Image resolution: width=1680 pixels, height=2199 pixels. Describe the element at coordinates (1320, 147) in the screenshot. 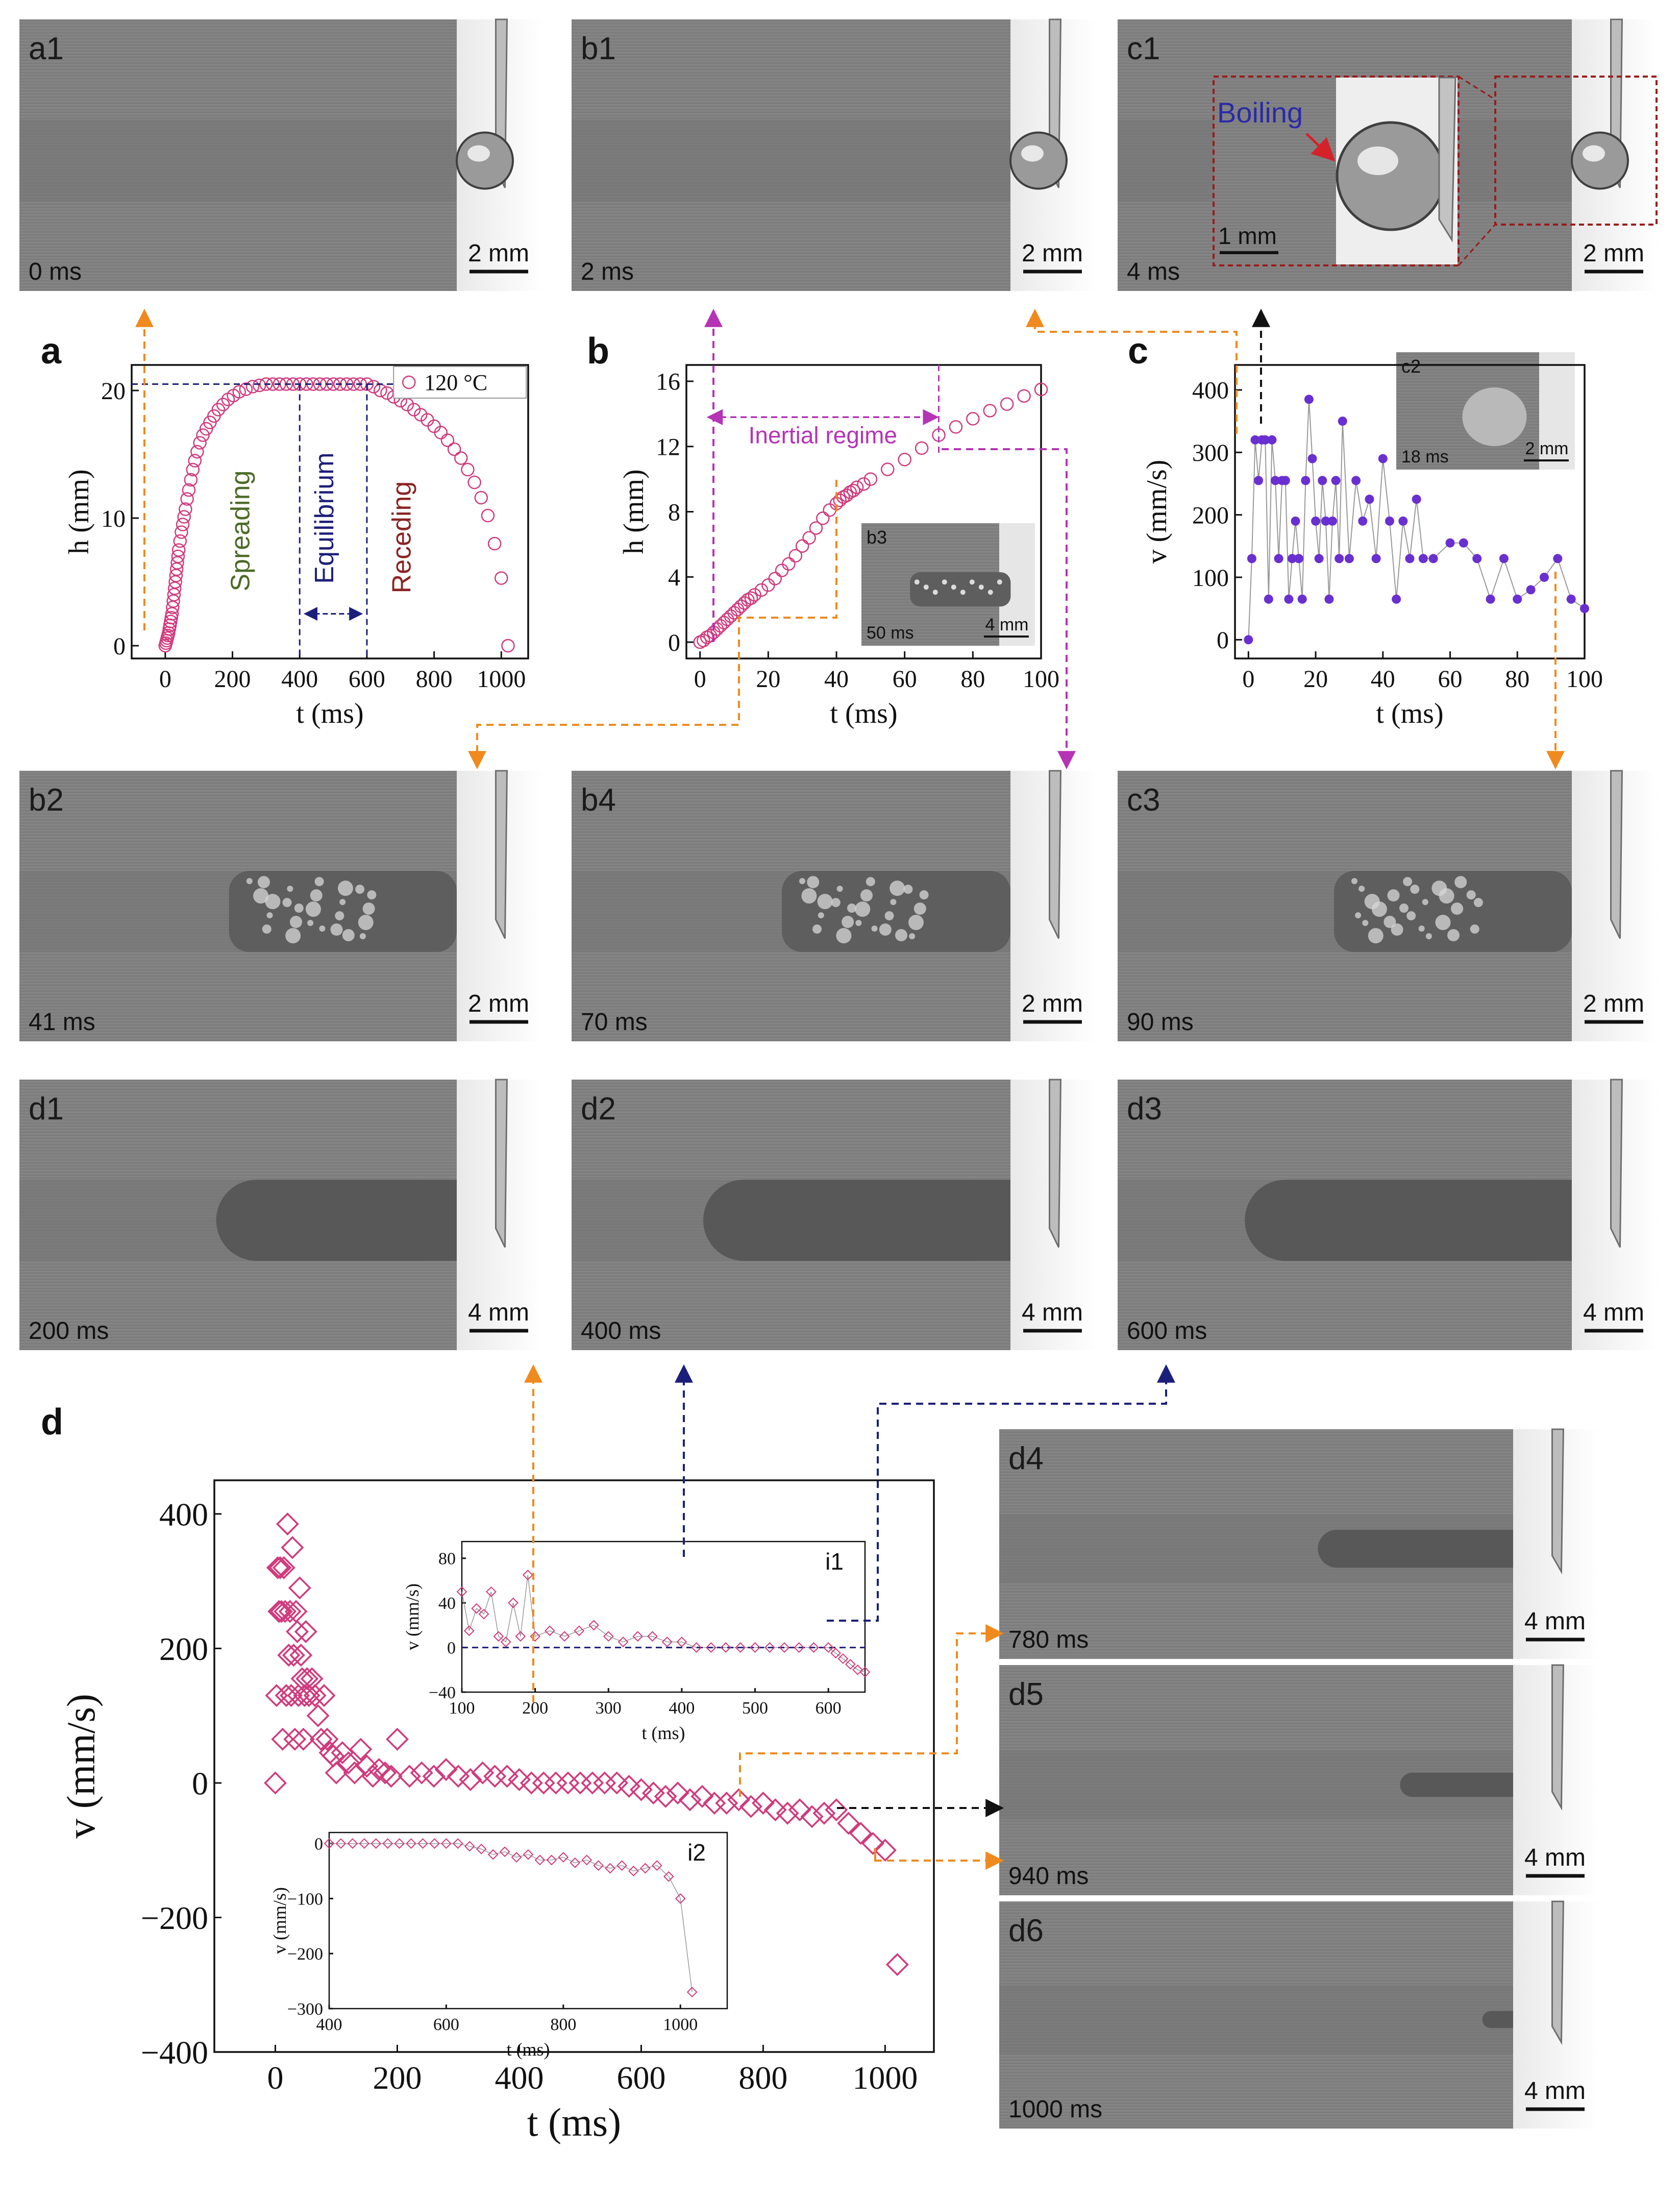

I see `boiling-arrow` at that location.